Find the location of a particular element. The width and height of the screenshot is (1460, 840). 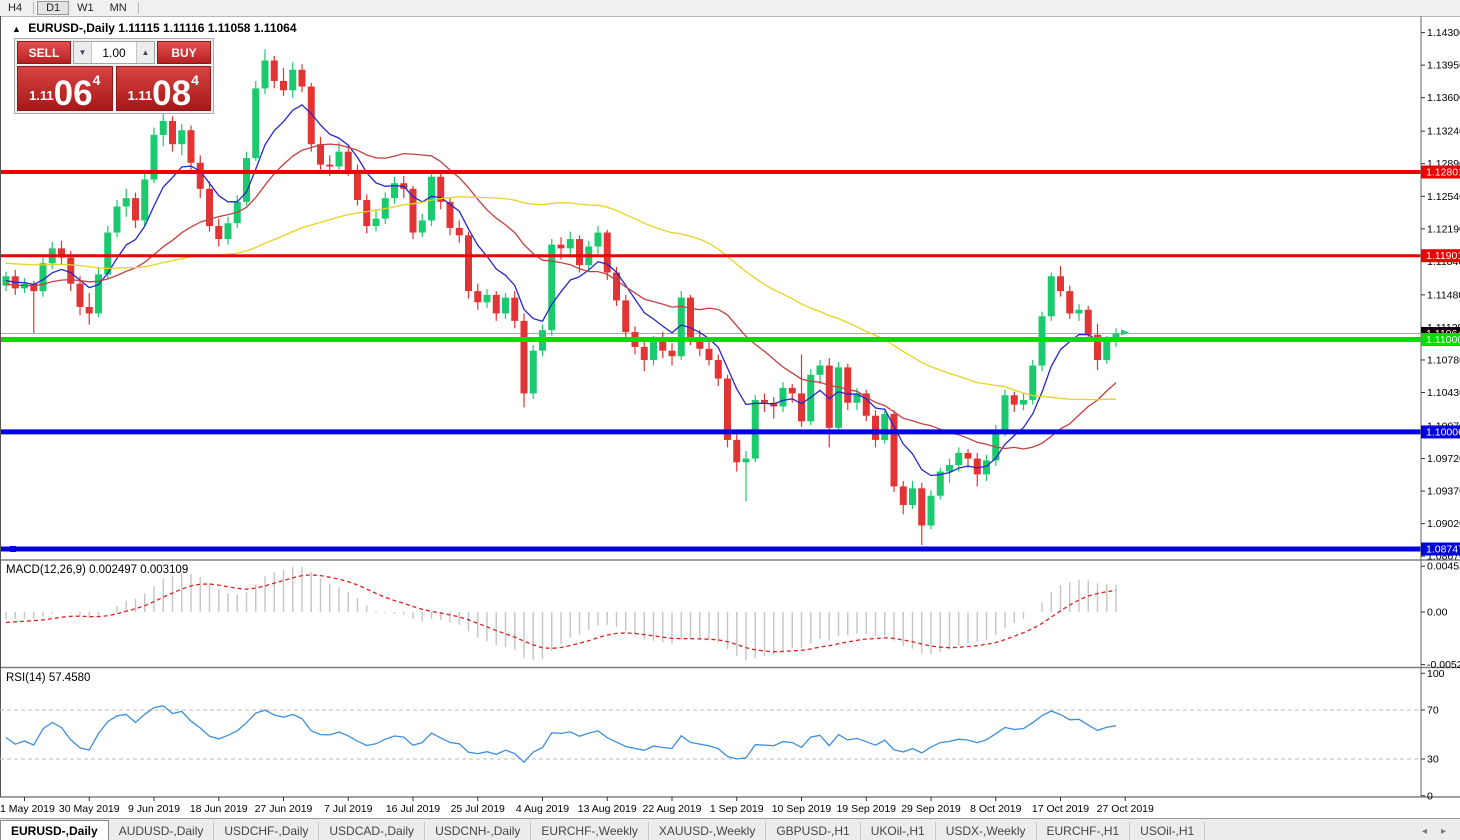

svg-text: 1.11480 is located at coordinates (1443, 295).